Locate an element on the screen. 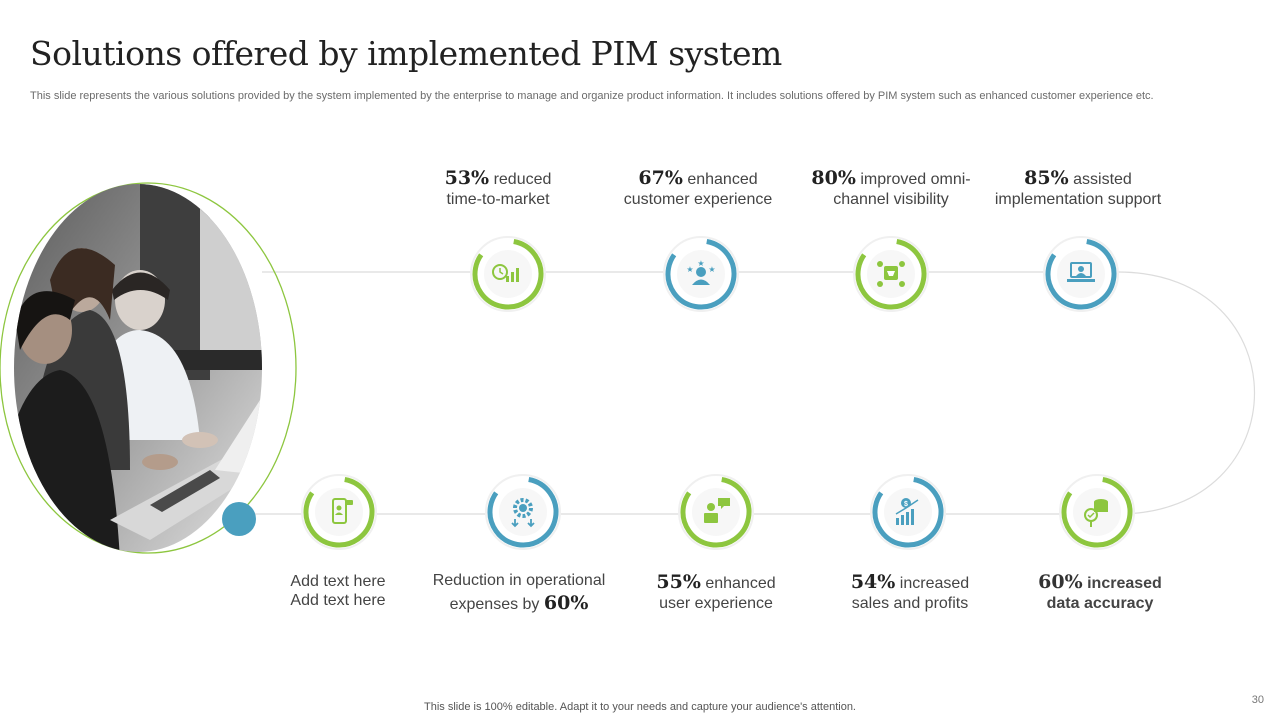  icon-node-8: $ is located at coordinates (908, 512).